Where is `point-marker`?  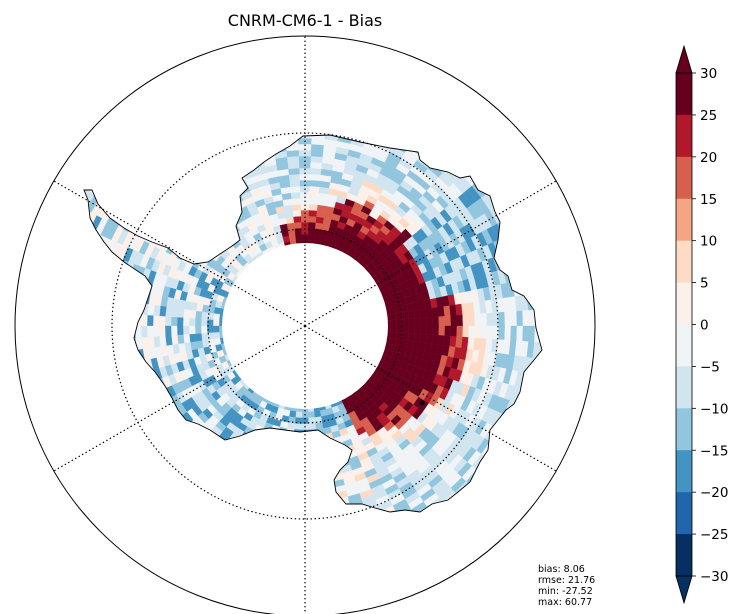
point-marker is located at coordinates (422, 403).